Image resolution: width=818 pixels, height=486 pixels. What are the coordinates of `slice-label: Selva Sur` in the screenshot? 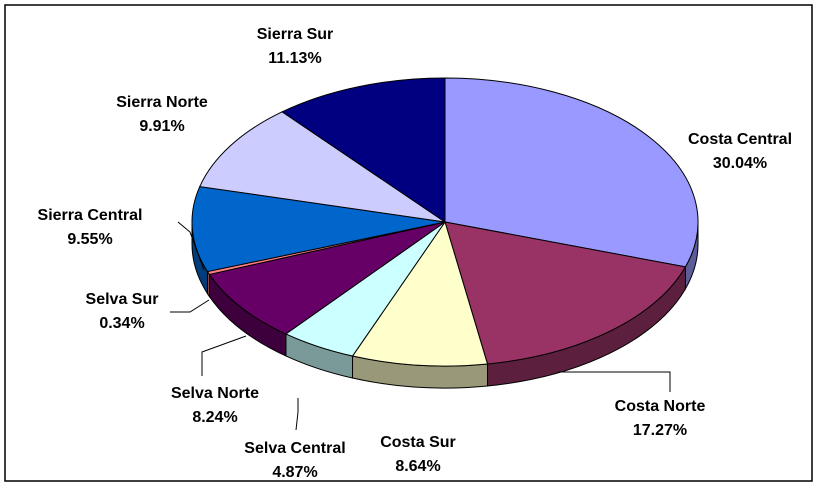 It's located at (122, 299).